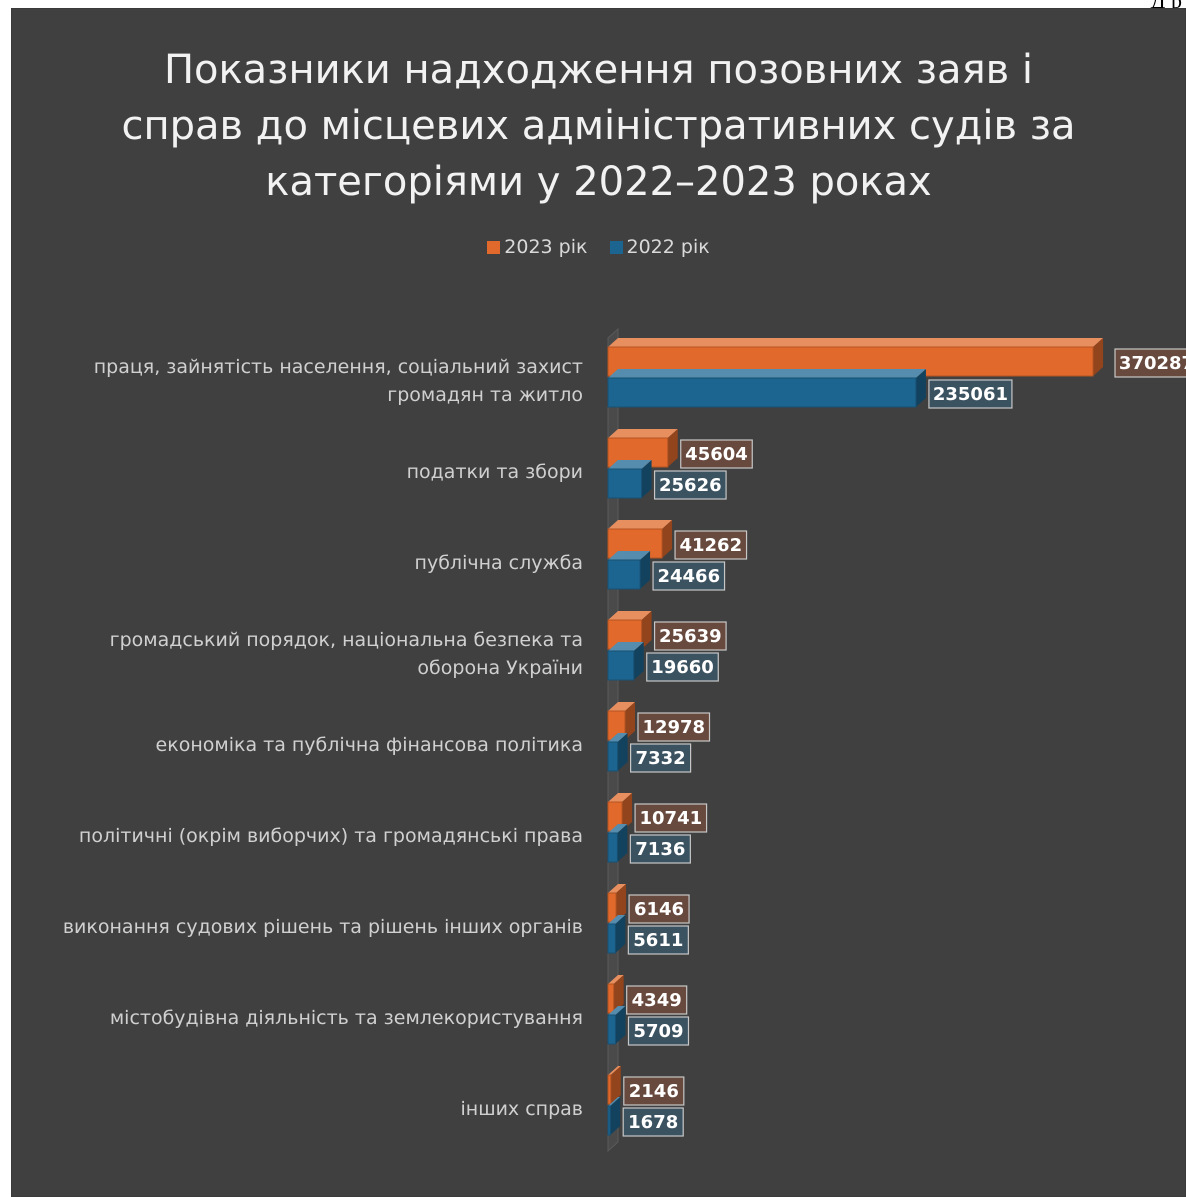 Image resolution: width=1186 pixels, height=1197 pixels. I want to click on data-label: 1678, so click(653, 1122).